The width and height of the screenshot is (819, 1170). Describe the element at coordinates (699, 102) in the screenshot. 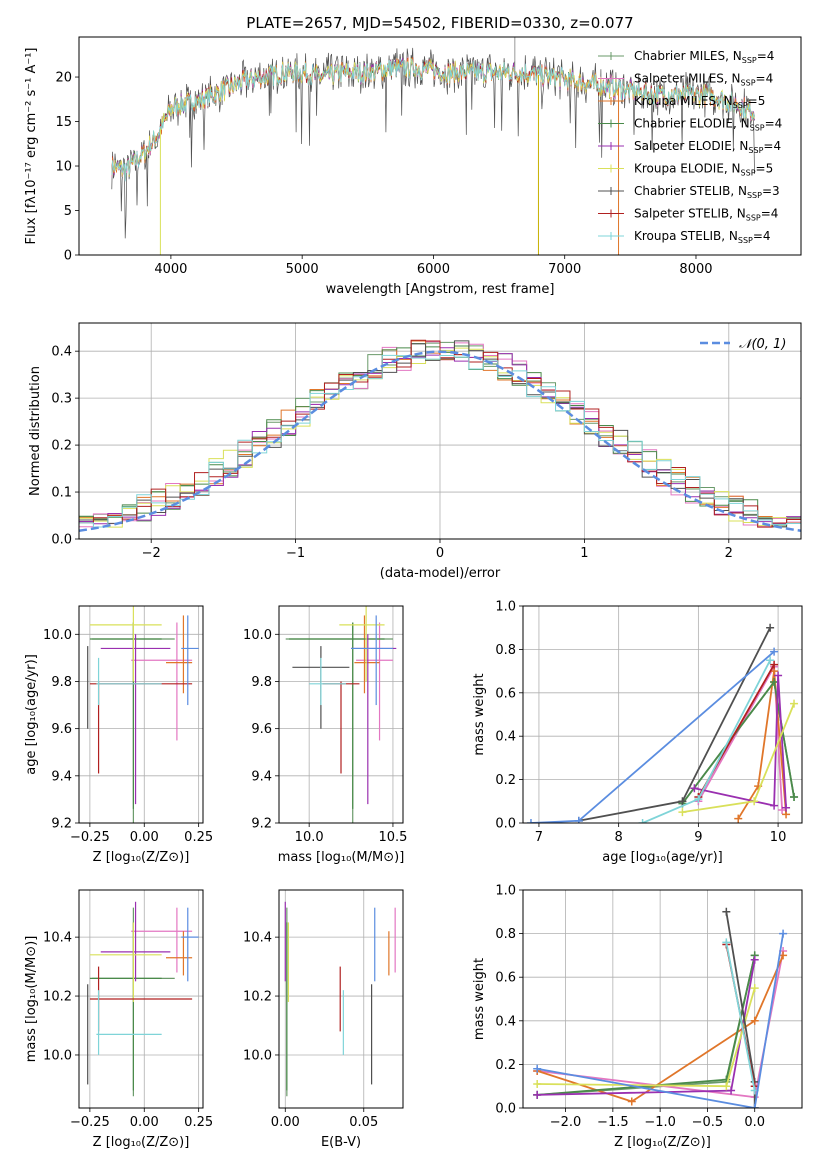

I see `legend-label: Kroupa MILES, NSSP=5` at that location.